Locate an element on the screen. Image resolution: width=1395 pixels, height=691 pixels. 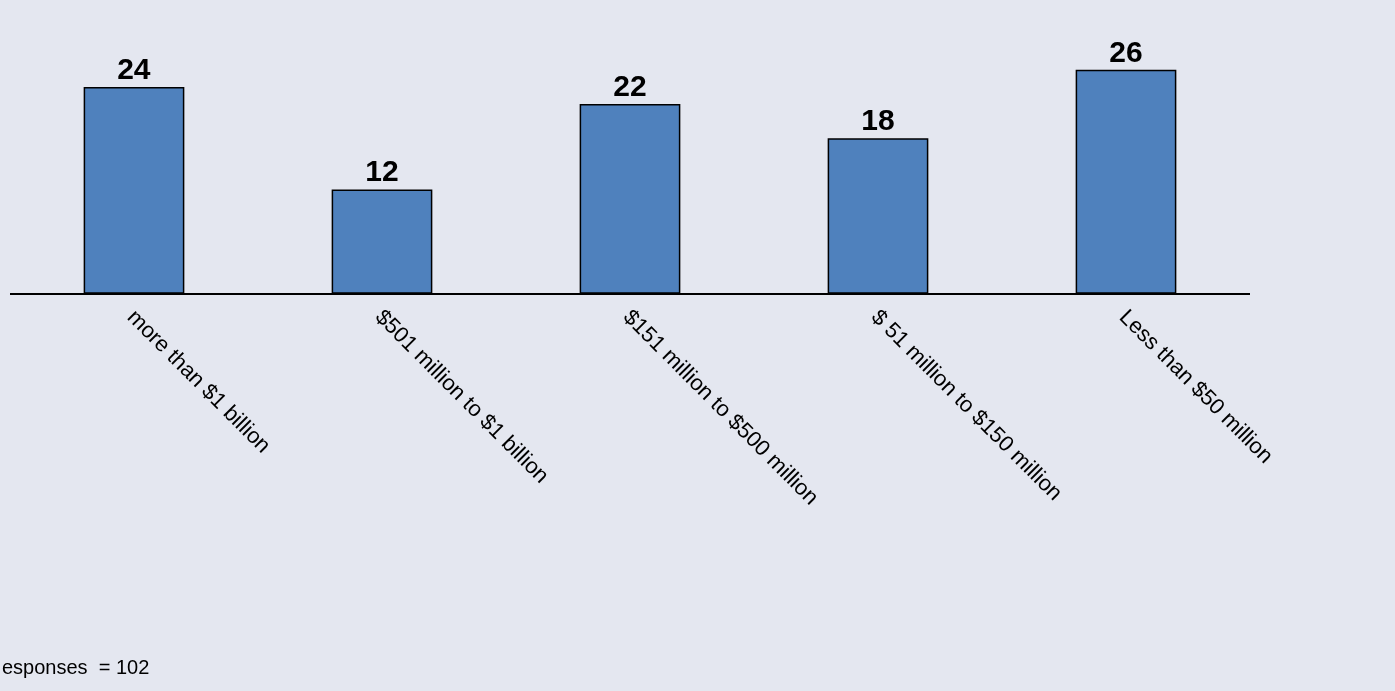
data-label: 26 is located at coordinates (1126, 51).